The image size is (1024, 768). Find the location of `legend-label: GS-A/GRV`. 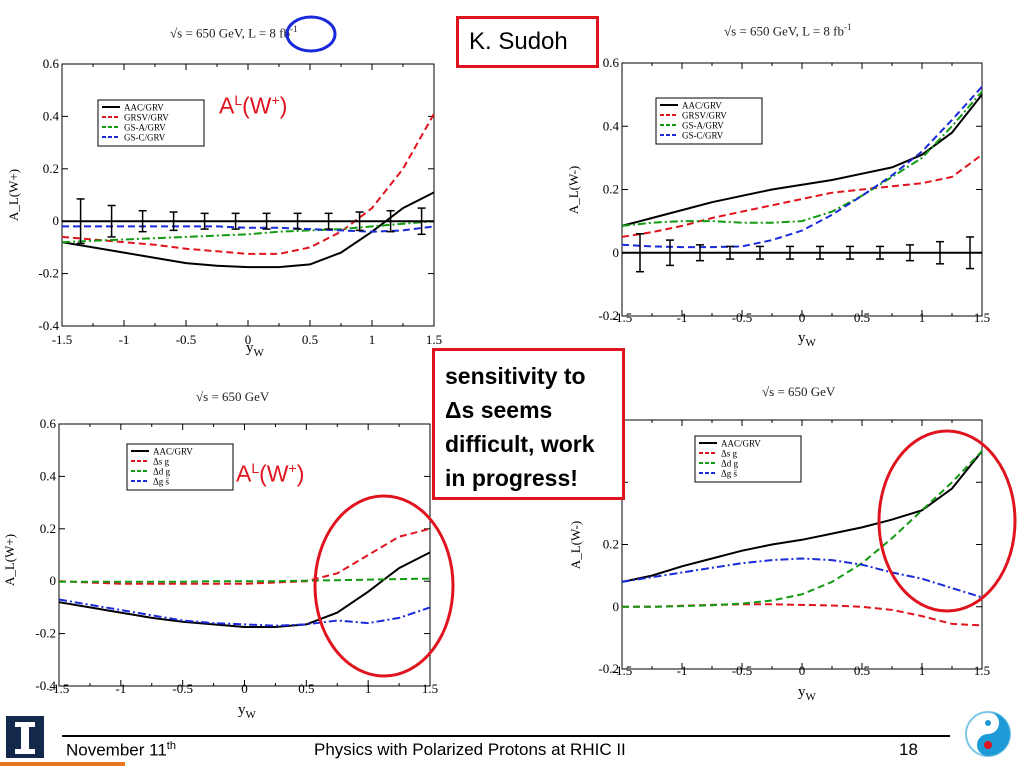

legend-label: GS-A/GRV is located at coordinates (145, 128).